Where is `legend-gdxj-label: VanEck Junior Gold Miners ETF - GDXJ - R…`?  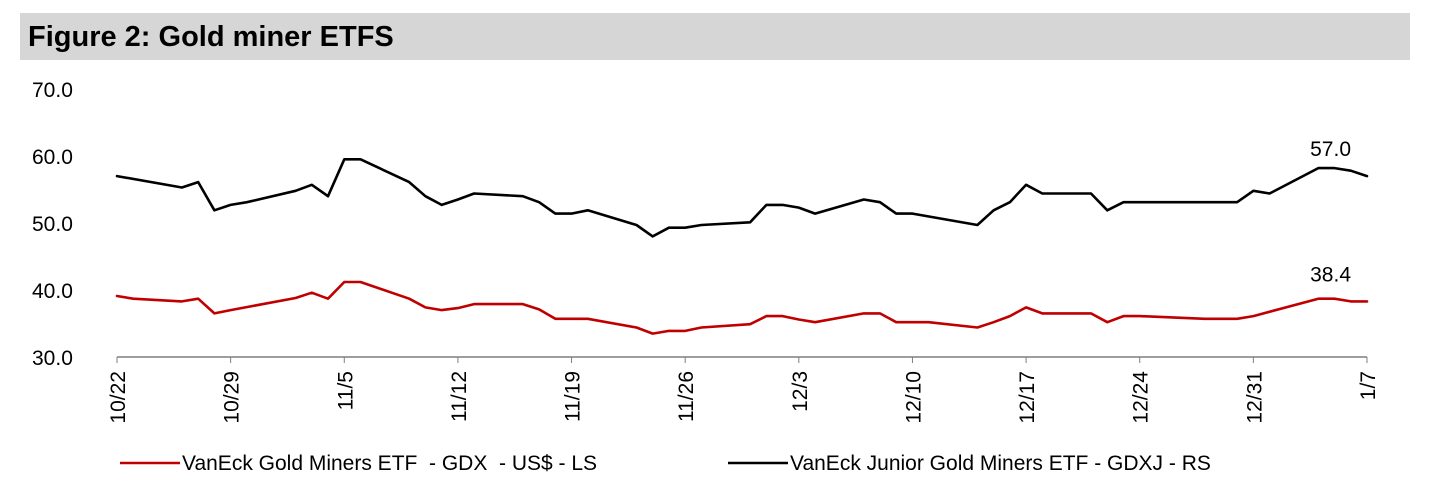
legend-gdxj-label: VanEck Junior Gold Miners ETF - GDXJ - R… is located at coordinates (1000, 463).